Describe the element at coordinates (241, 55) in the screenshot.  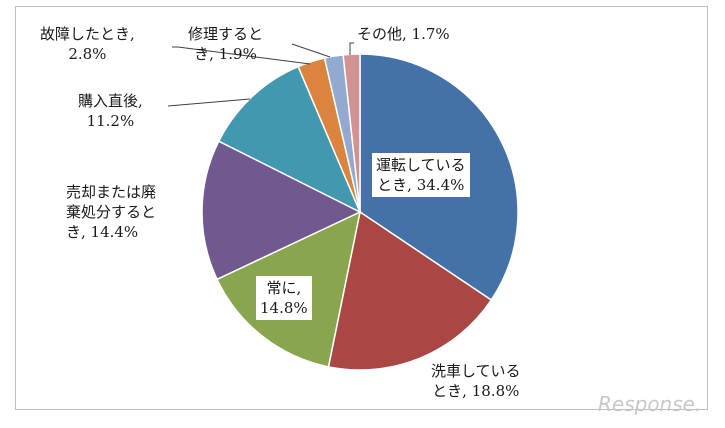
I see `leader-line-breakdown` at that location.